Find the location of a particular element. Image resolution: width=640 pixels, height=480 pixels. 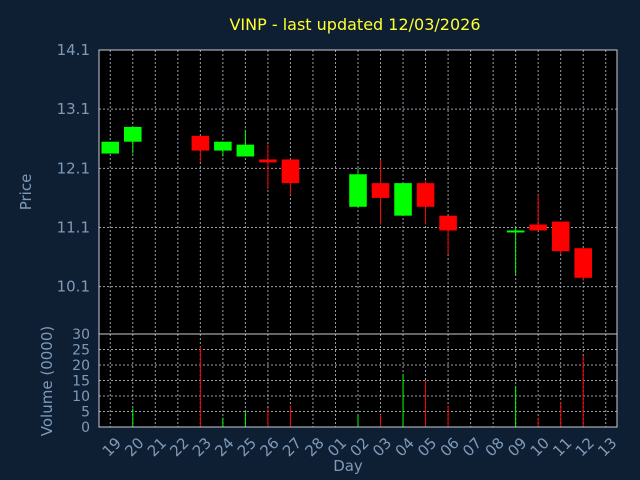

volume-tick-label: 5 is located at coordinates (85, 413).